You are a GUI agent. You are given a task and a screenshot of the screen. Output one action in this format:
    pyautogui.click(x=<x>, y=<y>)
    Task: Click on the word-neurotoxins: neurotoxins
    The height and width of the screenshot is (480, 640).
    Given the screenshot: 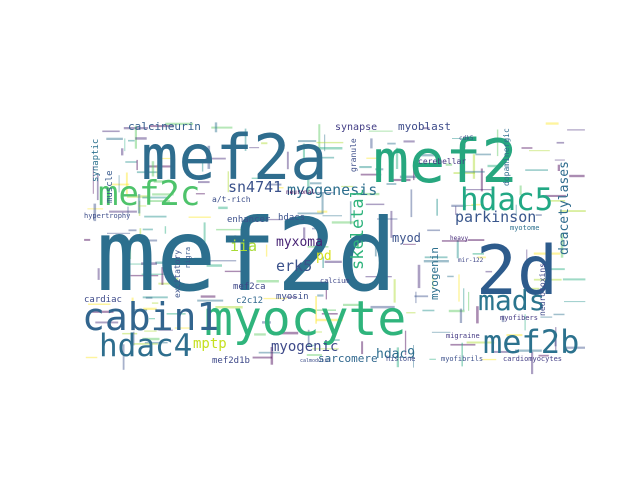 What is the action you would take?
    pyautogui.click(x=542, y=289)
    